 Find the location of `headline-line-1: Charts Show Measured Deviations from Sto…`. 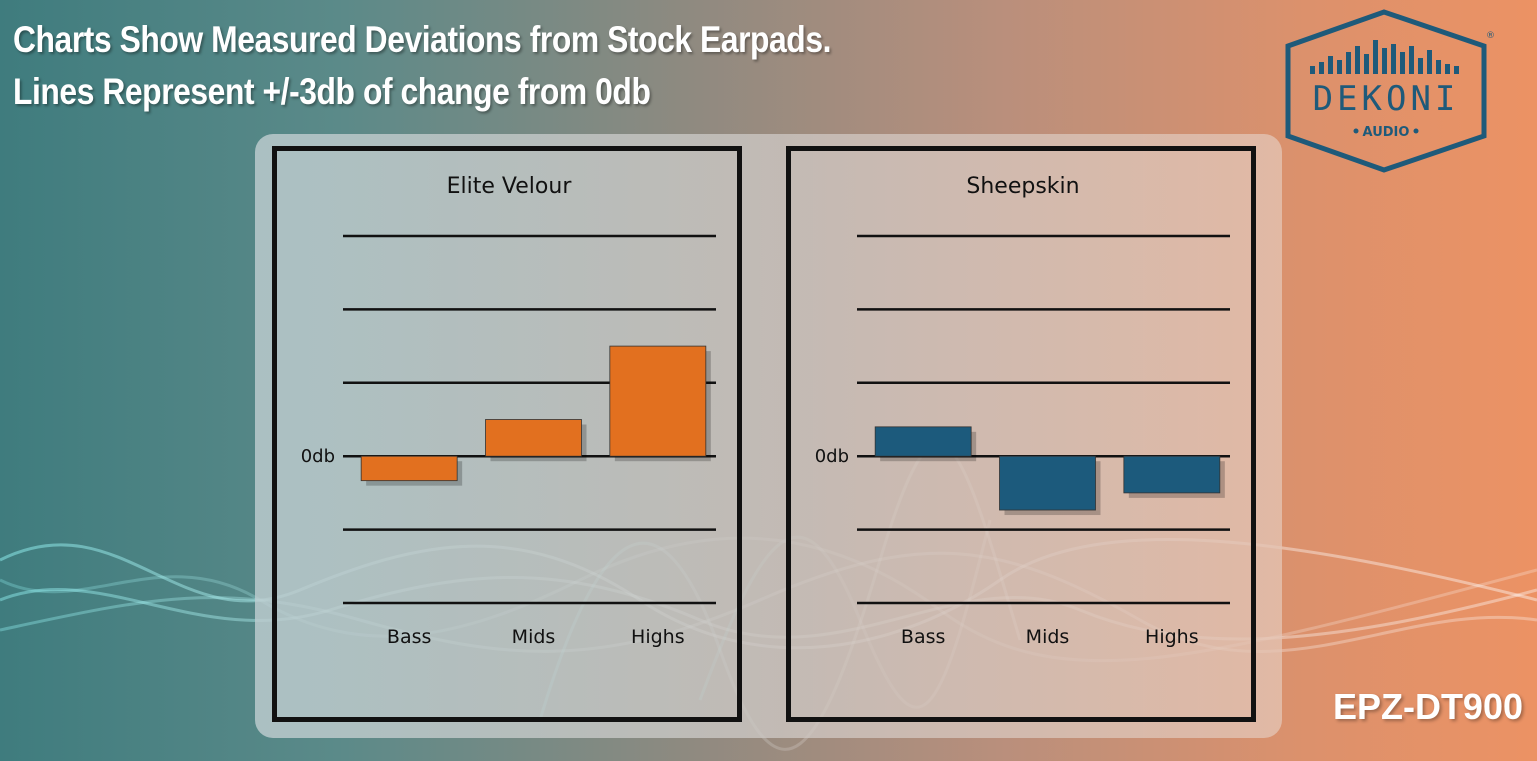

headline-line-1: Charts Show Measured Deviations from Sto… is located at coordinates (422, 39).